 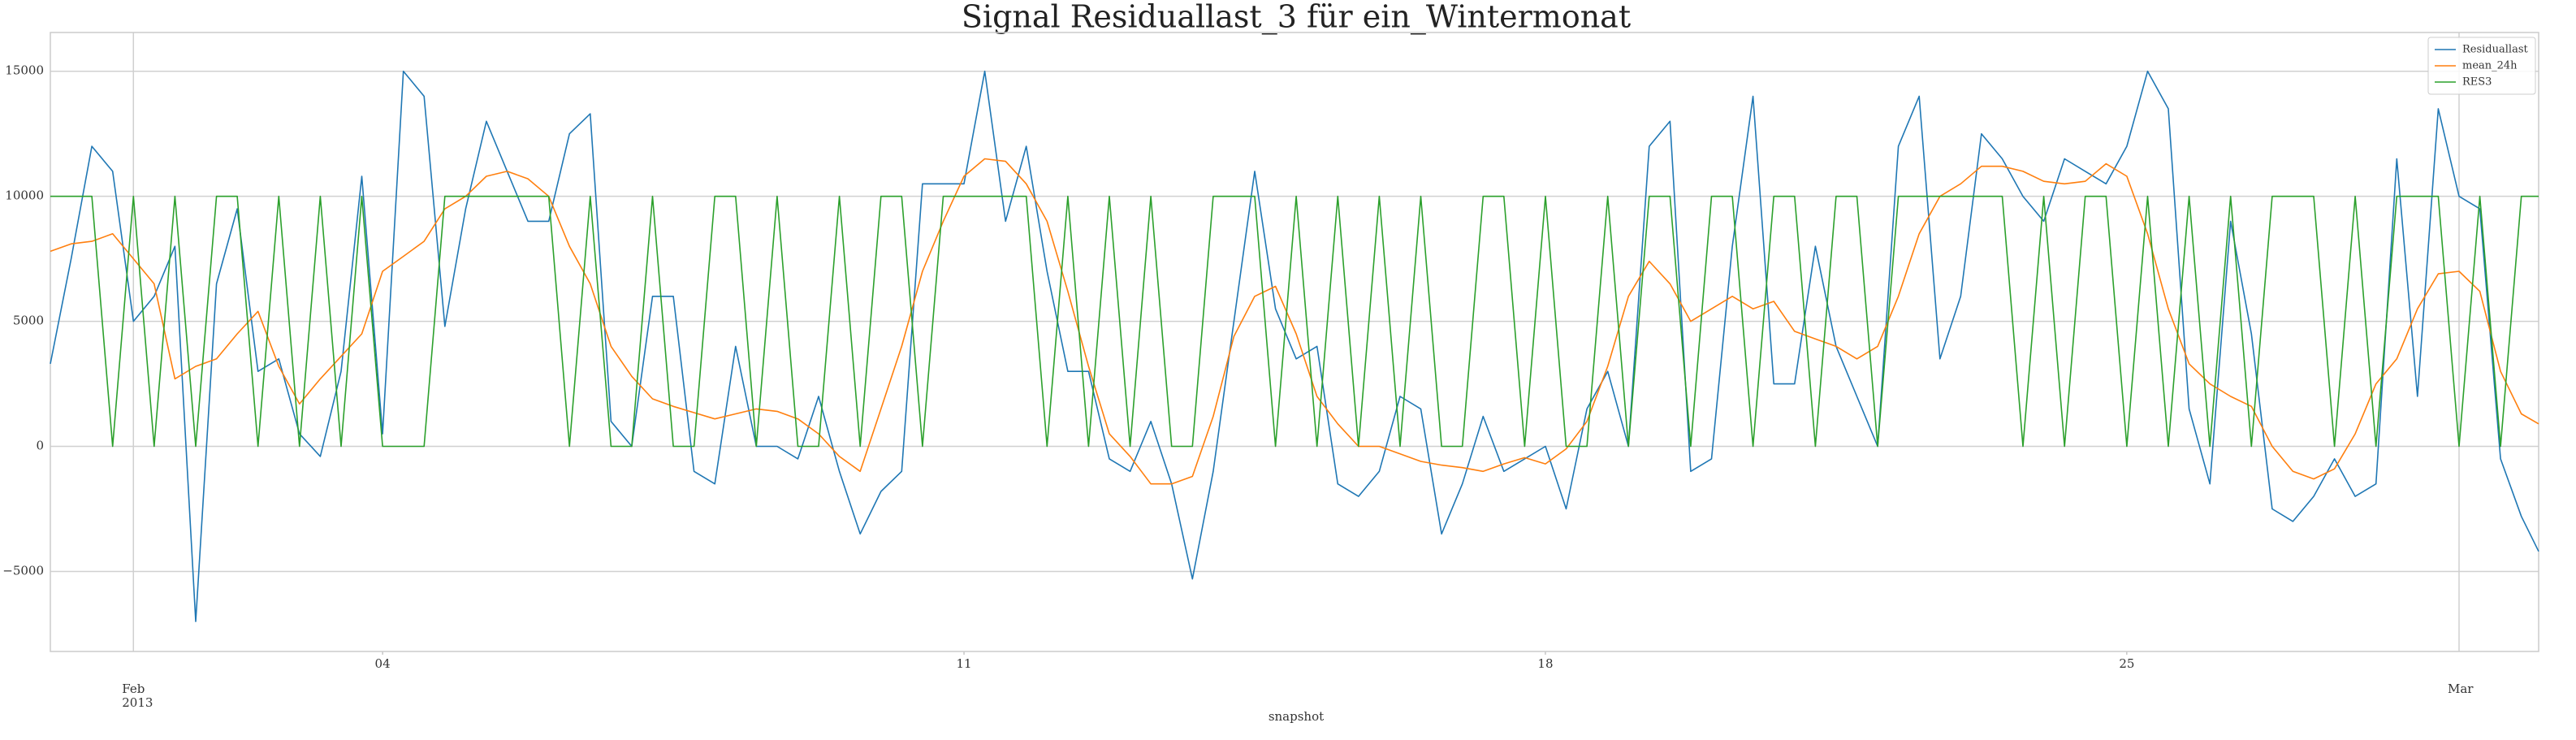 What do you see at coordinates (2460, 689) in the screenshot?
I see `x-tick-label: Mar` at bounding box center [2460, 689].